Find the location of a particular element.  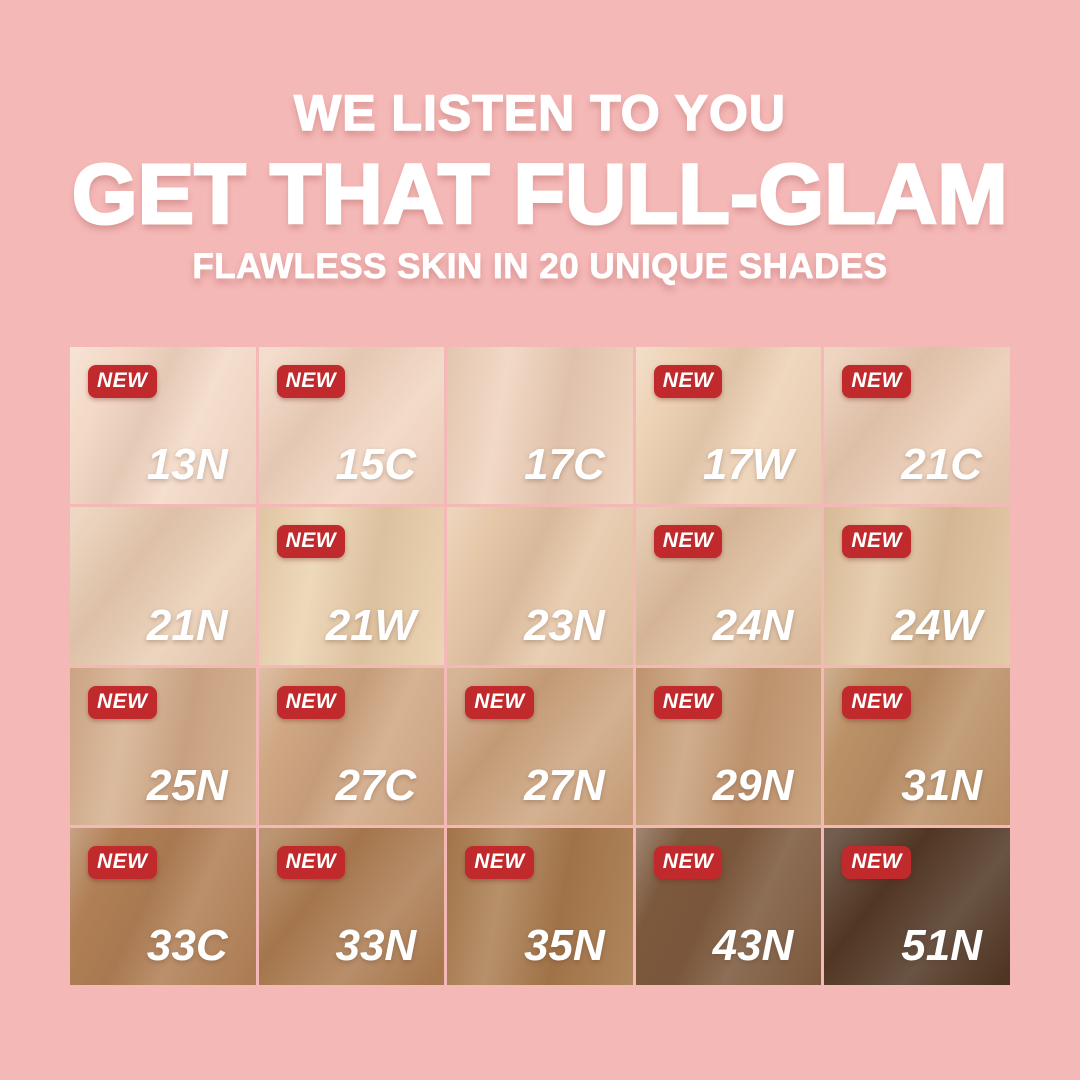

shade-label: 17W is located at coordinates (748, 465).